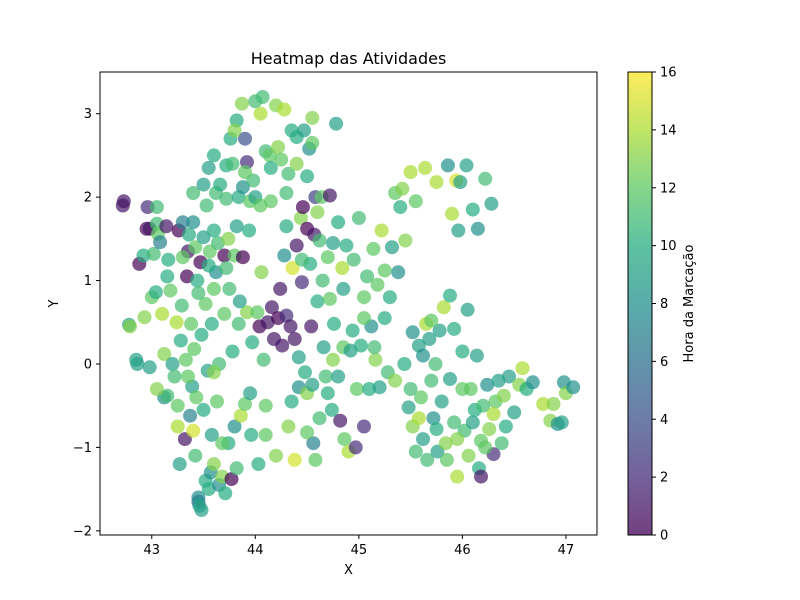  I want to click on x-tick-label: 46, so click(462, 550).